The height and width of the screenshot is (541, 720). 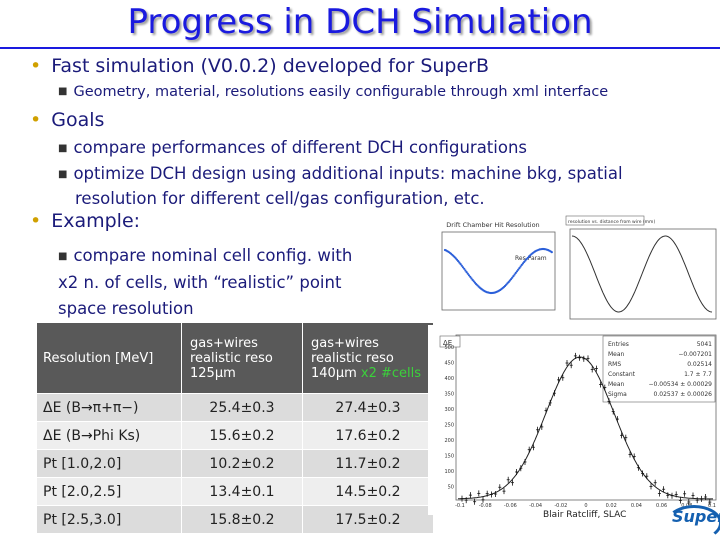 I want to click on y-tick-label: 250, so click(x=449, y=426).